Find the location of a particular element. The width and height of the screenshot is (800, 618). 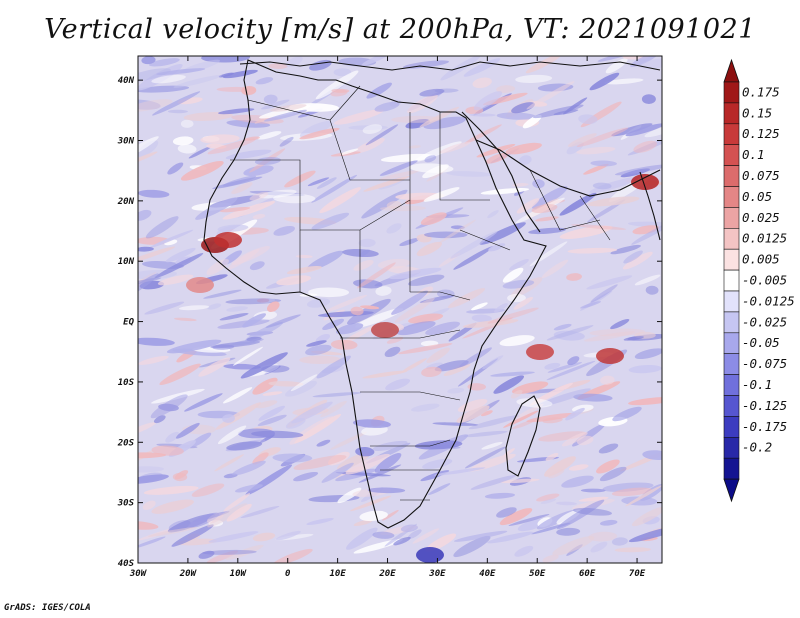

europe-coast is located at coordinates (450, 66).